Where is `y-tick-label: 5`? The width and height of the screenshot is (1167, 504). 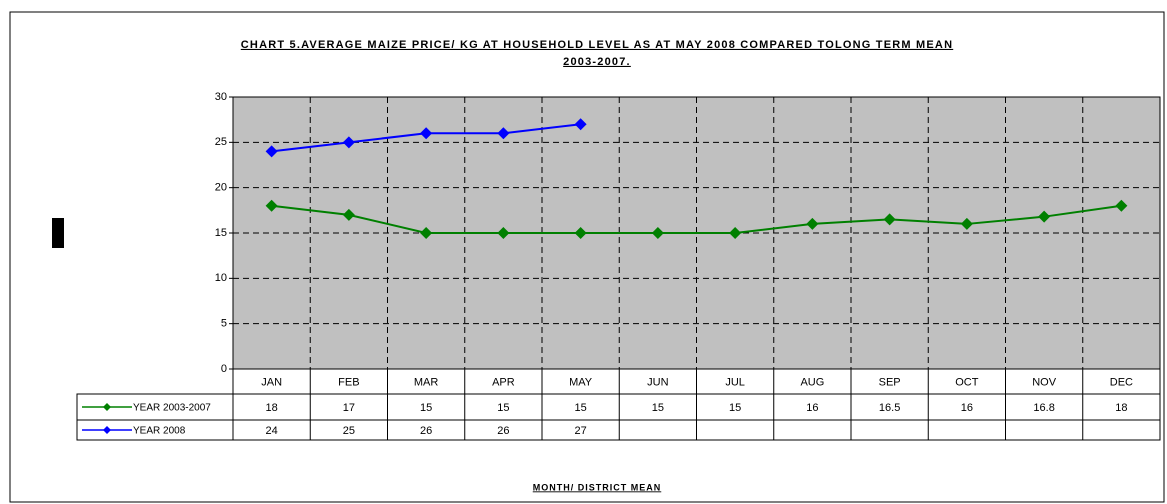
y-tick-label: 5 is located at coordinates (224, 324).